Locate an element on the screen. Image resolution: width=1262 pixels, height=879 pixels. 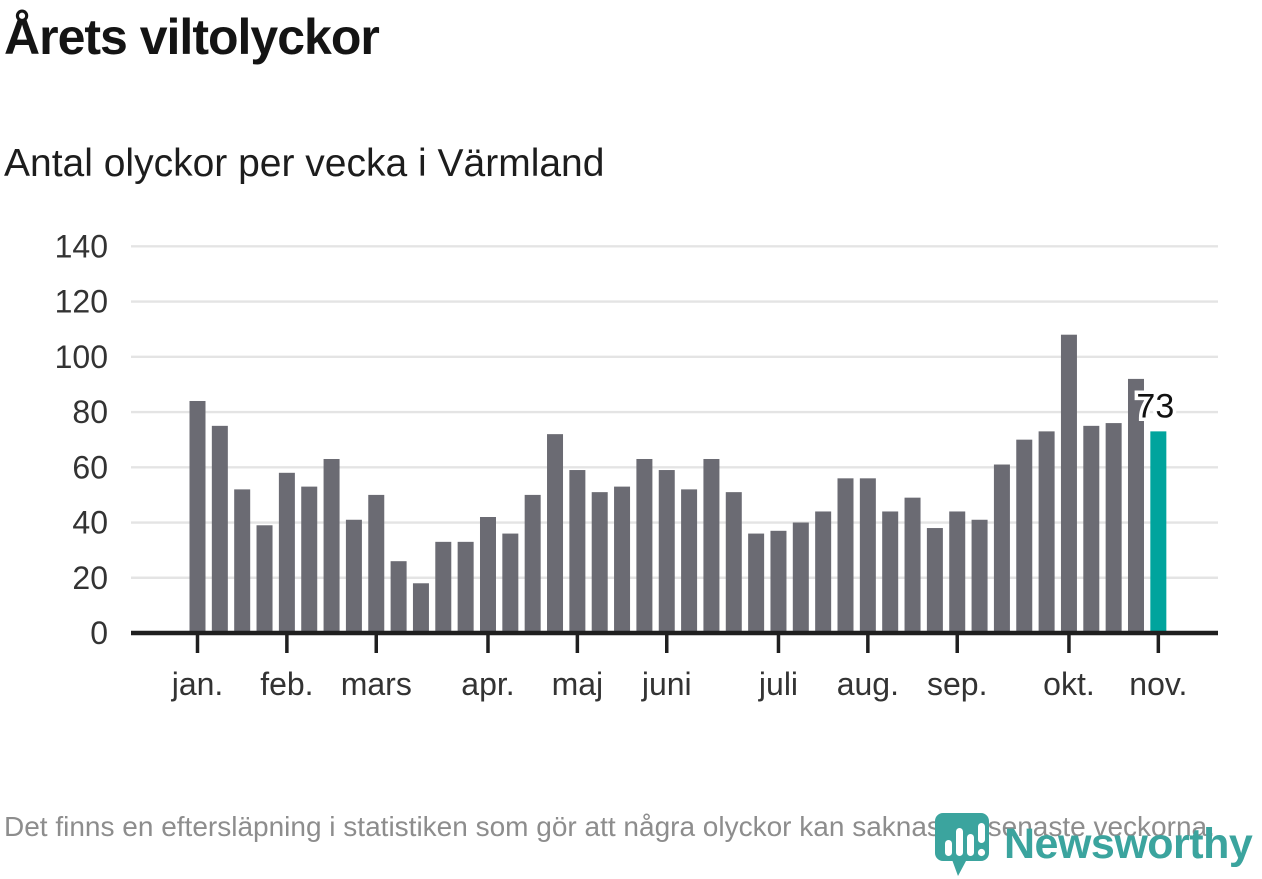
x-tick-label-sep: sep. is located at coordinates (957, 684).